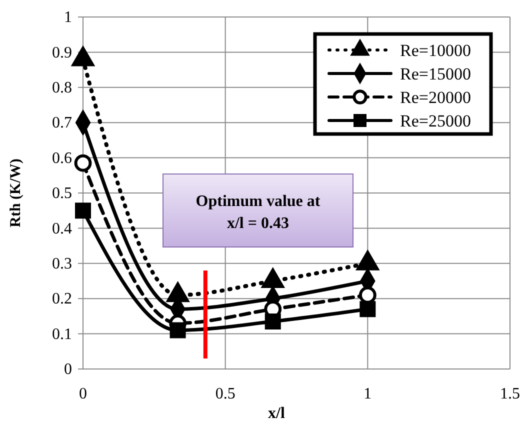 The height and width of the screenshot is (423, 525). Describe the element at coordinates (16, 193) in the screenshot. I see `y-axis-title: Rth (K/W)` at that location.